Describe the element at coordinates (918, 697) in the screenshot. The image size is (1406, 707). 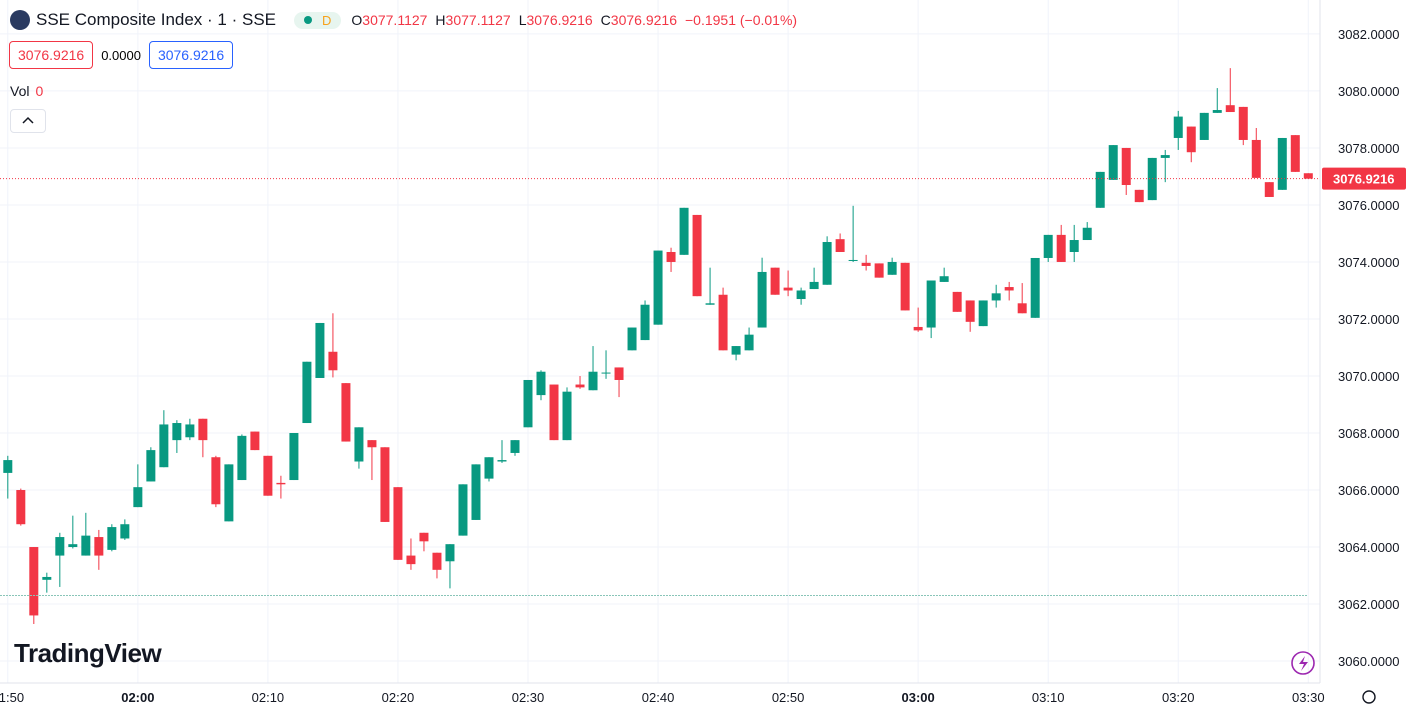
I see `x-tick-label: 03:00` at that location.